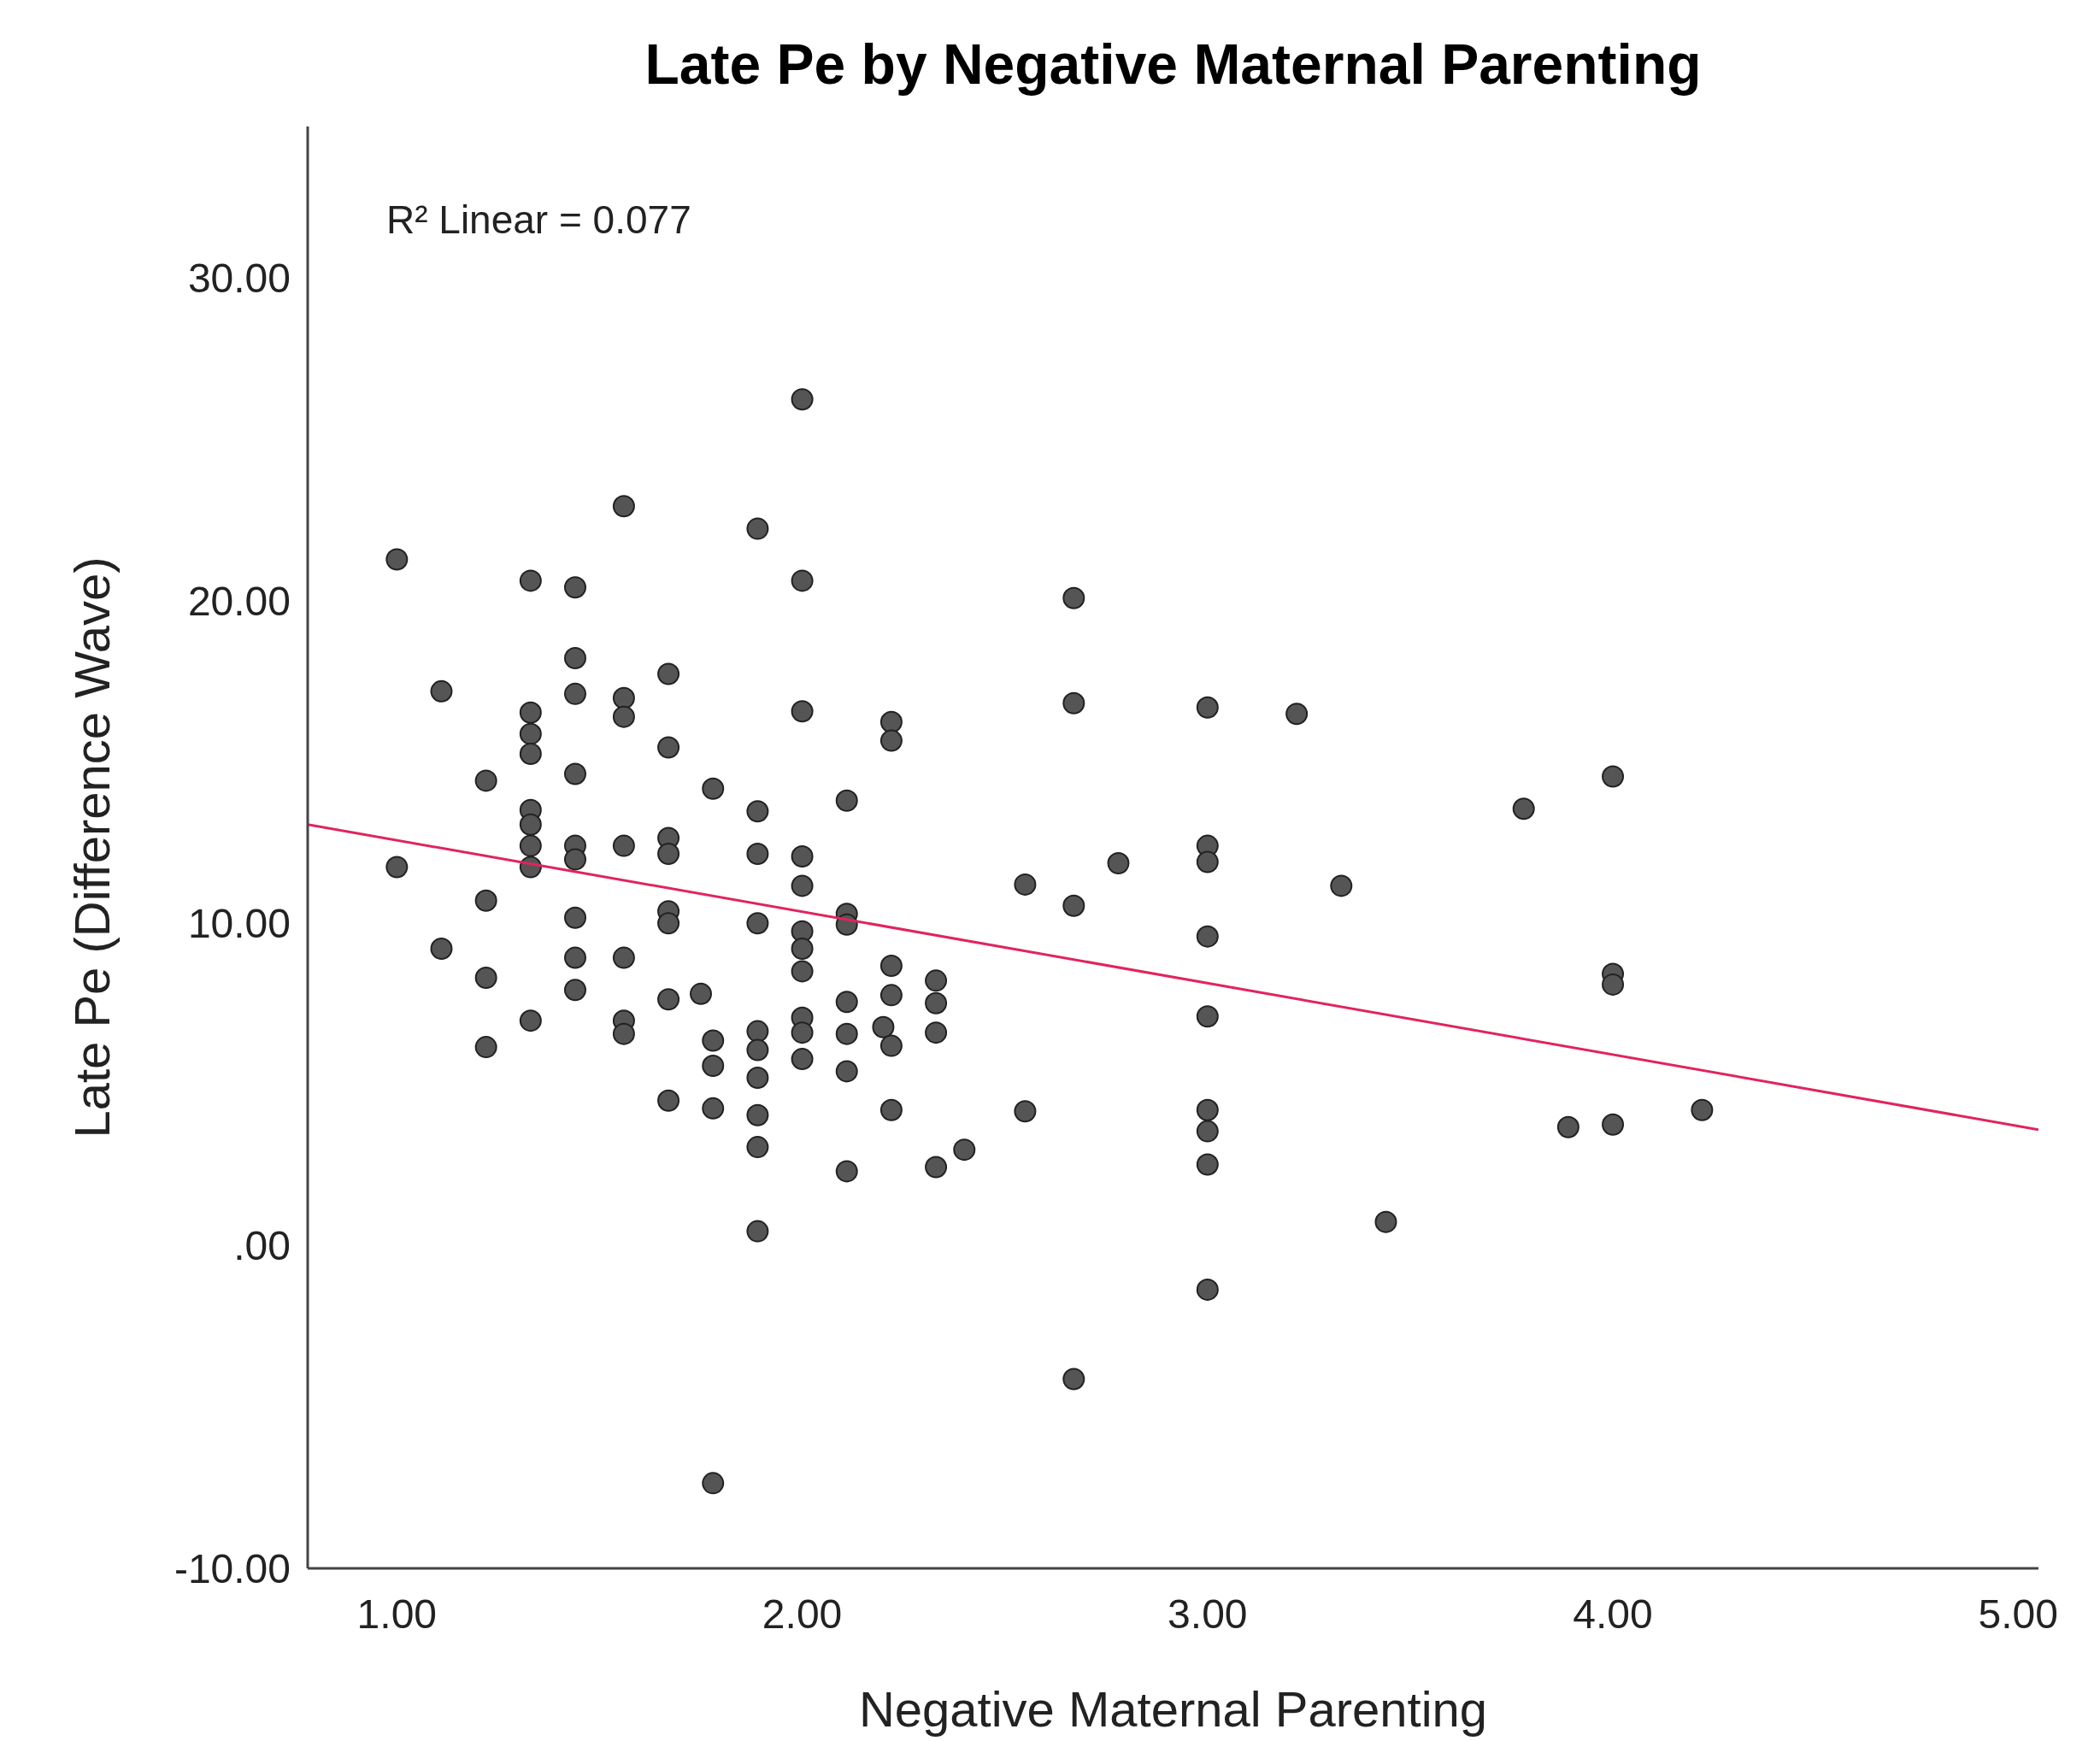  What do you see at coordinates (1173, 1709) in the screenshot?
I see `x-axis-title: Negative Maternal Parenting` at bounding box center [1173, 1709].